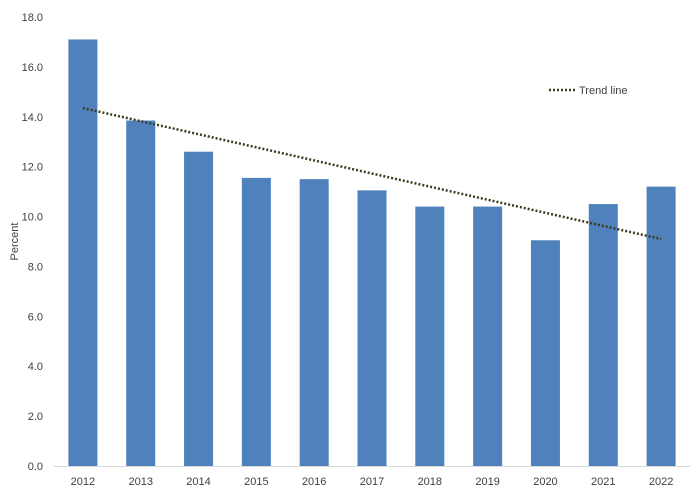  What do you see at coordinates (35, 317) in the screenshot?
I see `y-tick-label: 6.0` at bounding box center [35, 317].